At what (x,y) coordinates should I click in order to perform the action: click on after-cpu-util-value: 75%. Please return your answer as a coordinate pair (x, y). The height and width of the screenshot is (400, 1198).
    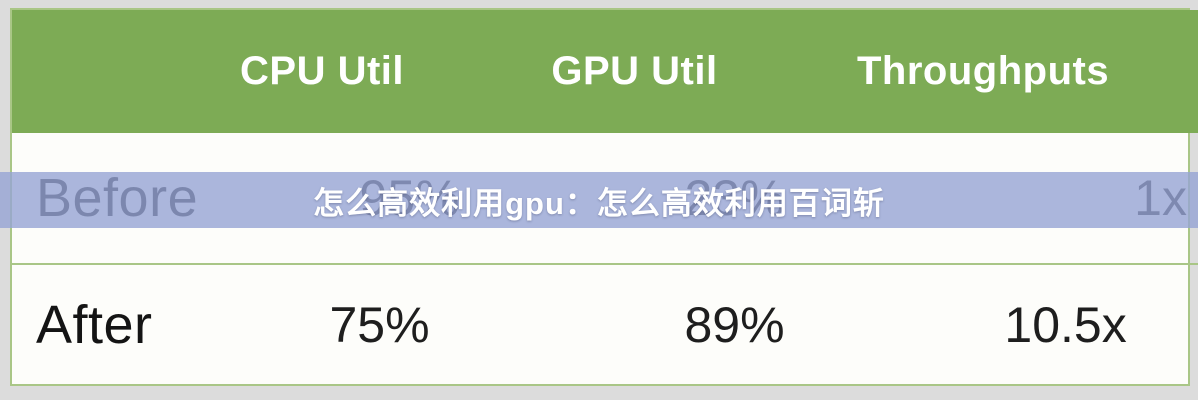
    Looking at the image, I should click on (379, 324).